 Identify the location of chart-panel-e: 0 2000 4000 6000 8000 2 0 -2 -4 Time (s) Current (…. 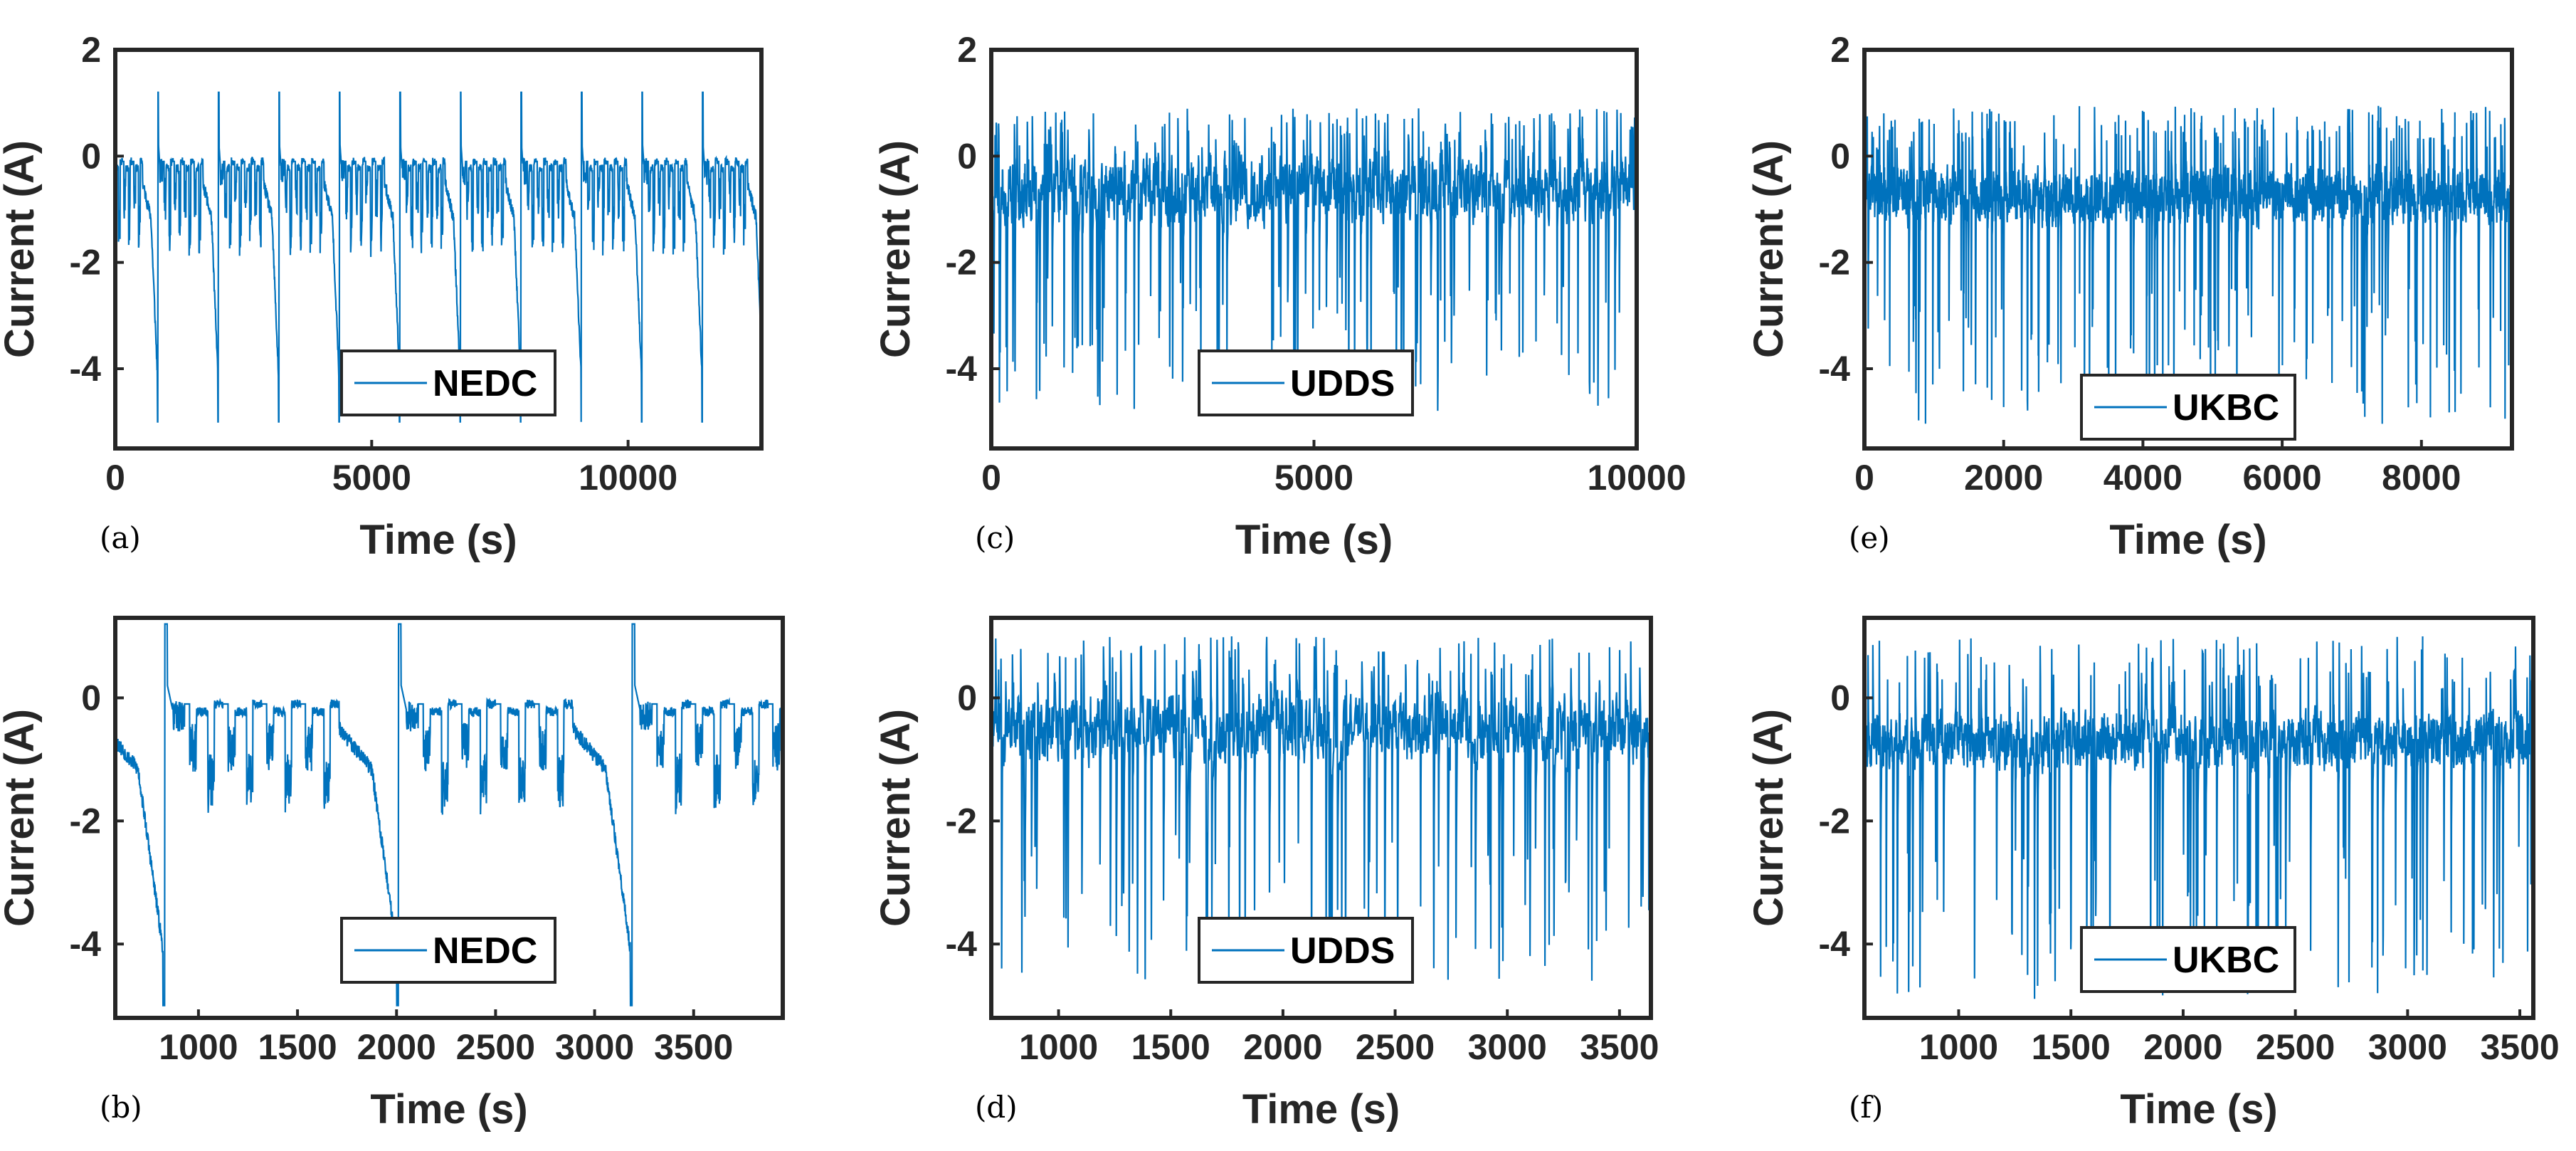
(2130, 296).